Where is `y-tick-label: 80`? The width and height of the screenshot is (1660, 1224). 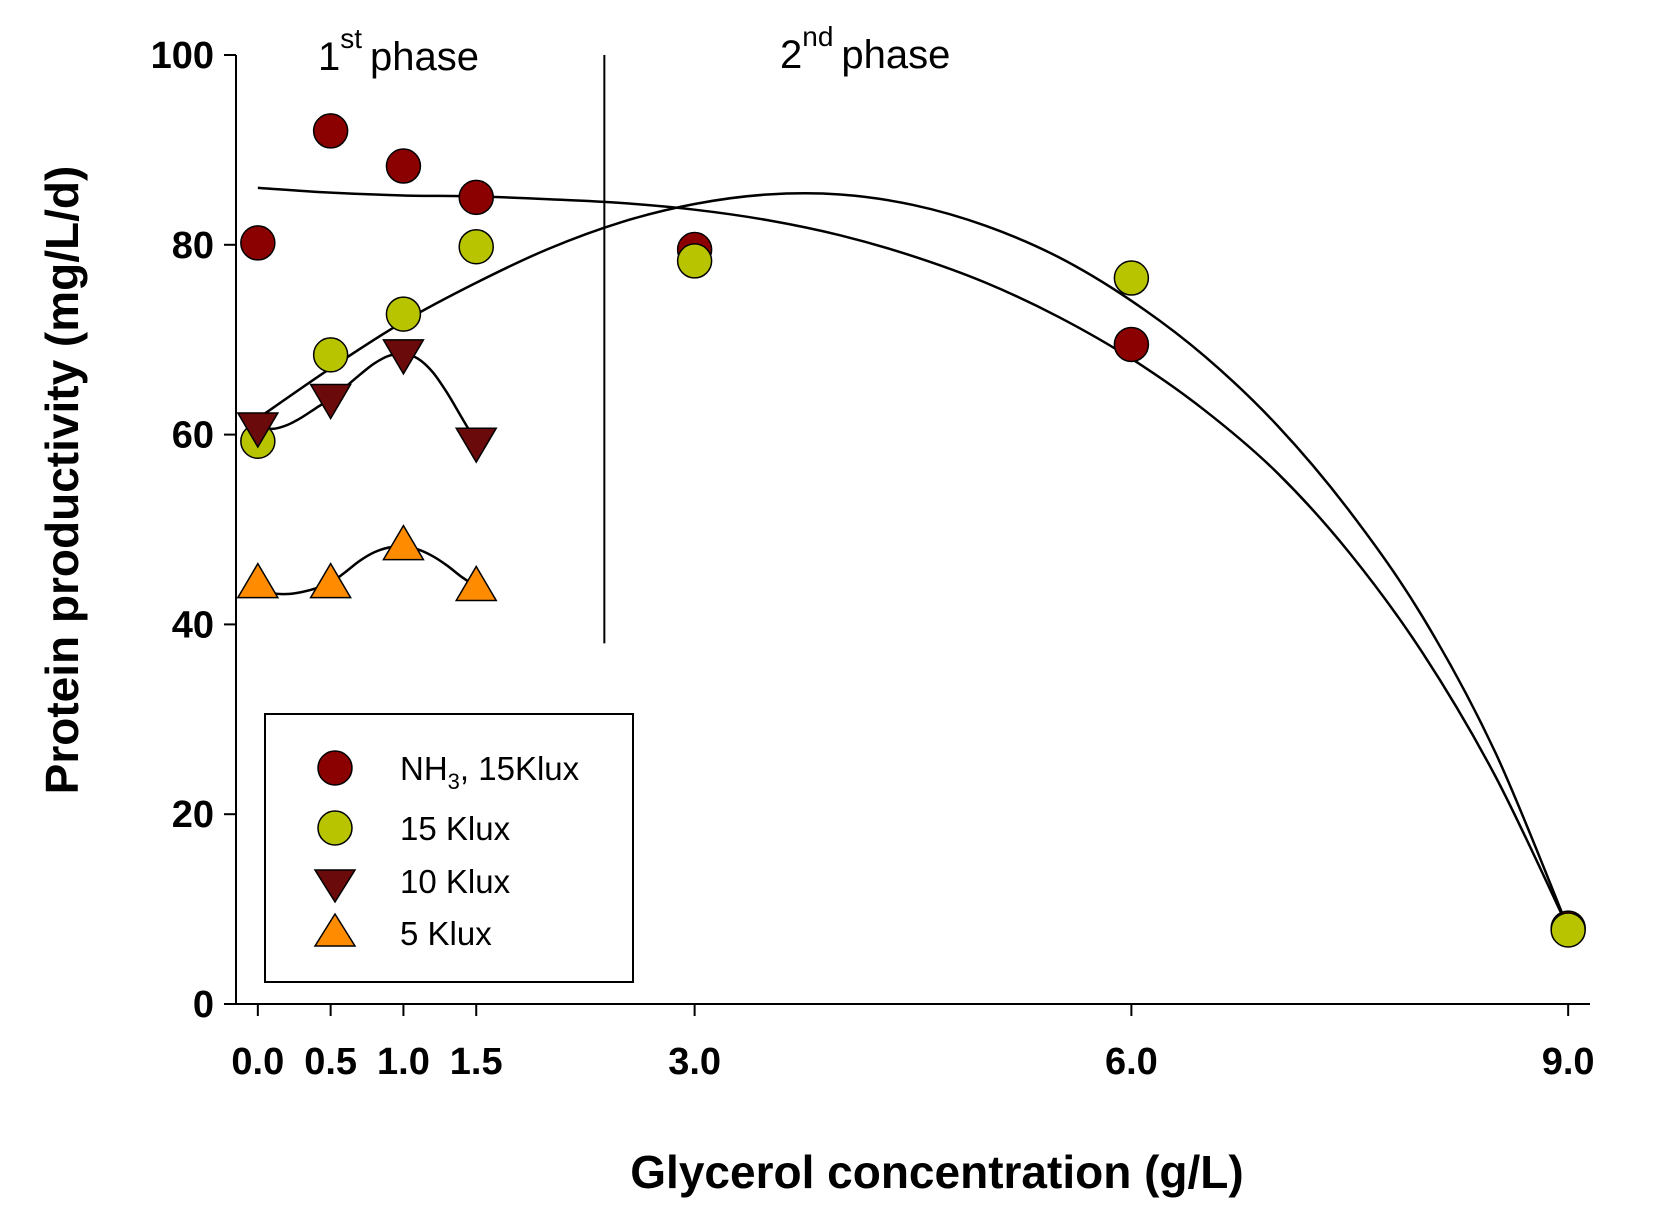 y-tick-label: 80 is located at coordinates (193, 246).